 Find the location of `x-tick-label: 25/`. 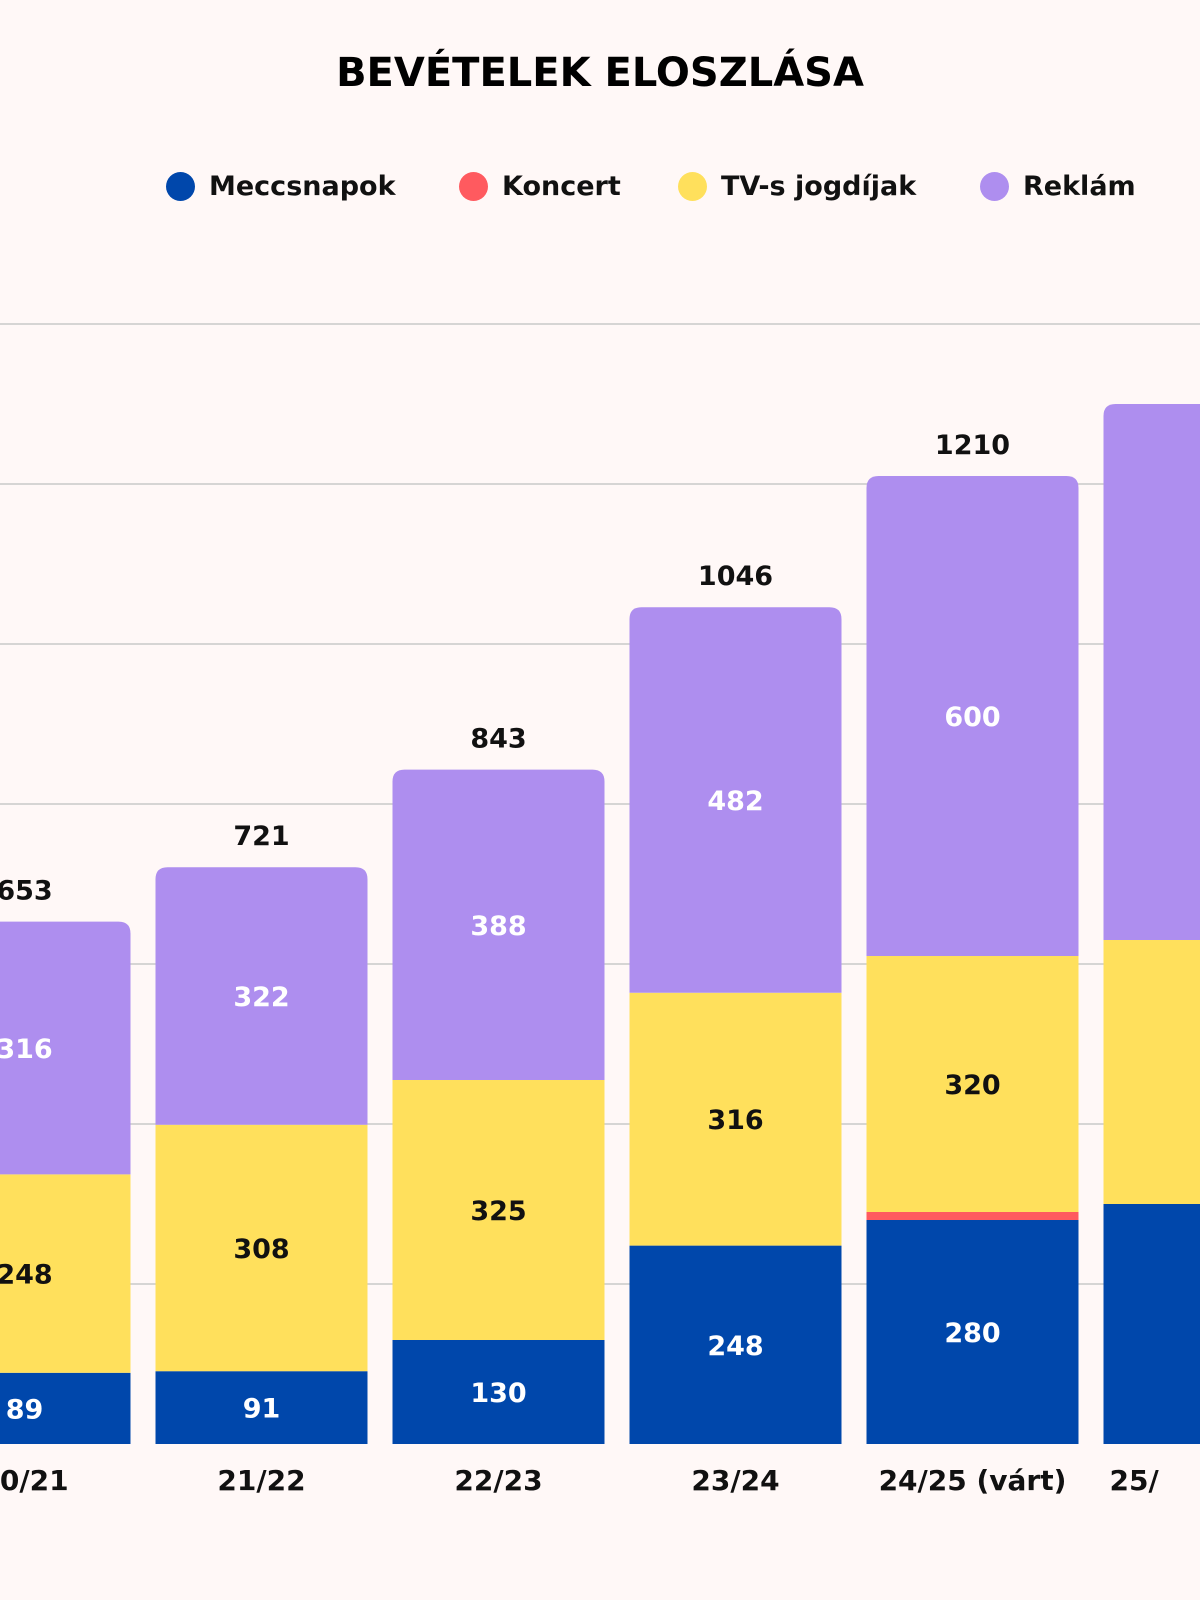

x-tick-label: 25/ is located at coordinates (1135, 1480).